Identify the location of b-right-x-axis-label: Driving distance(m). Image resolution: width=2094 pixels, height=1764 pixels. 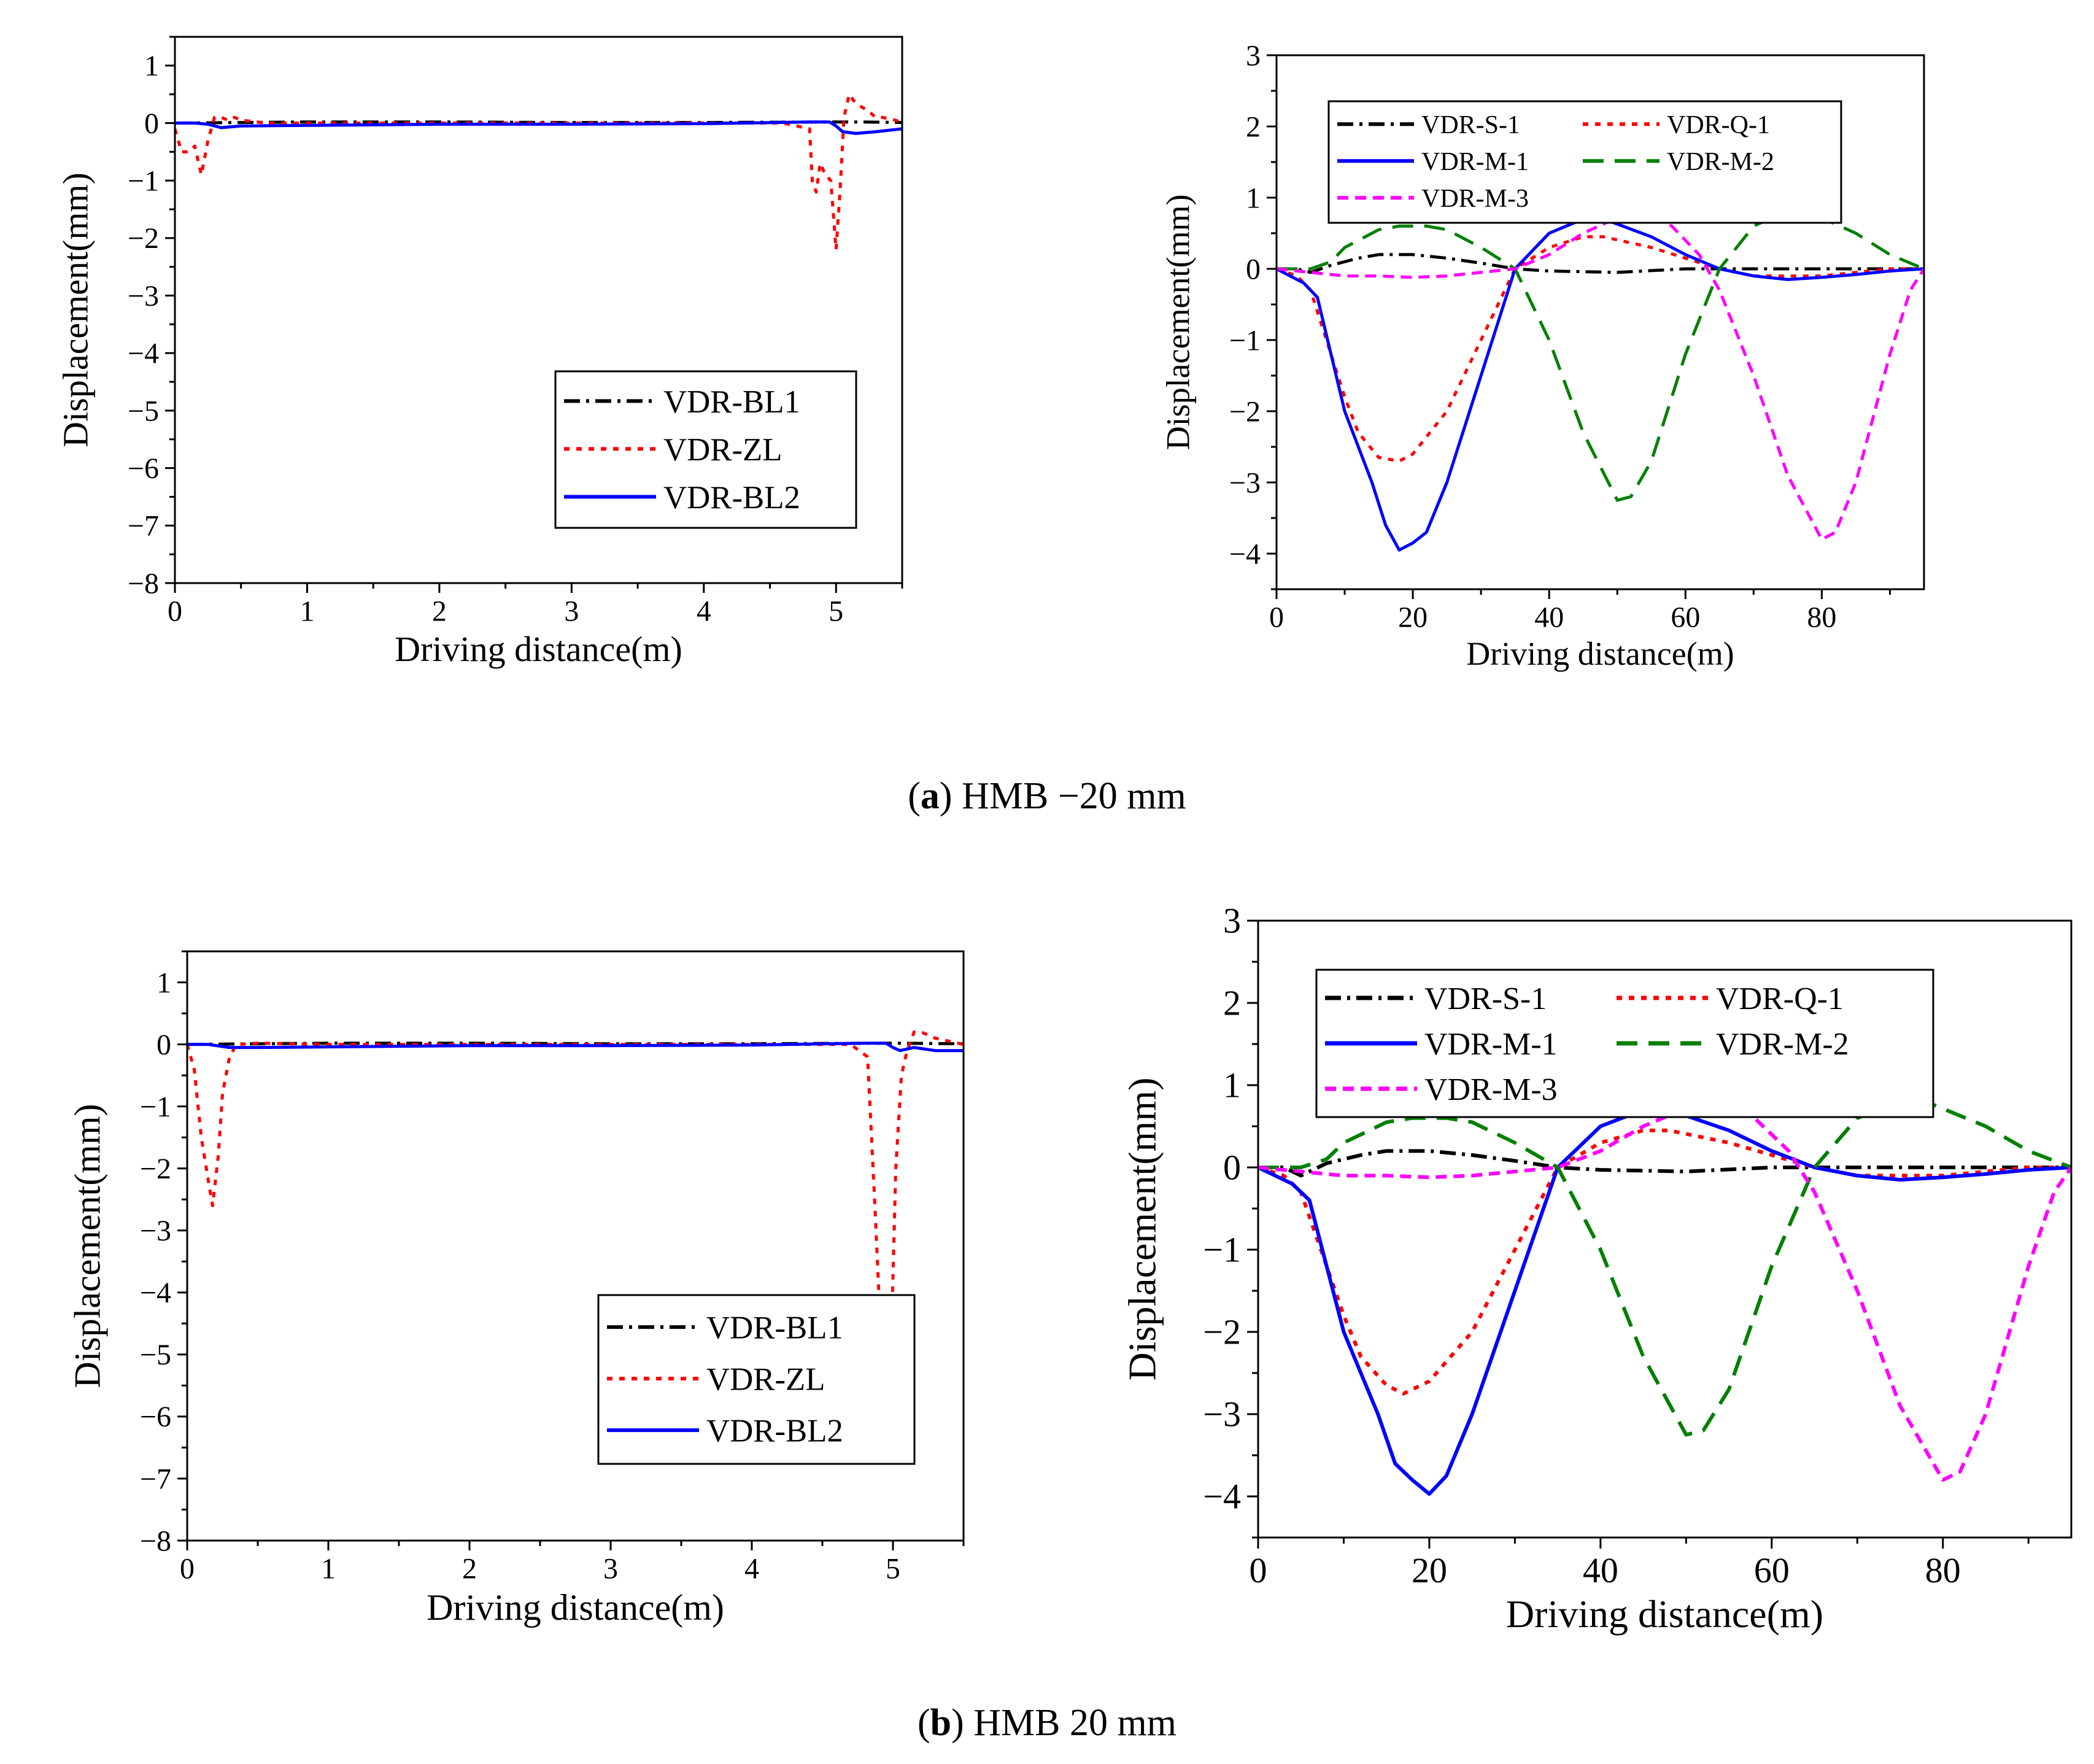
(1664, 1614).